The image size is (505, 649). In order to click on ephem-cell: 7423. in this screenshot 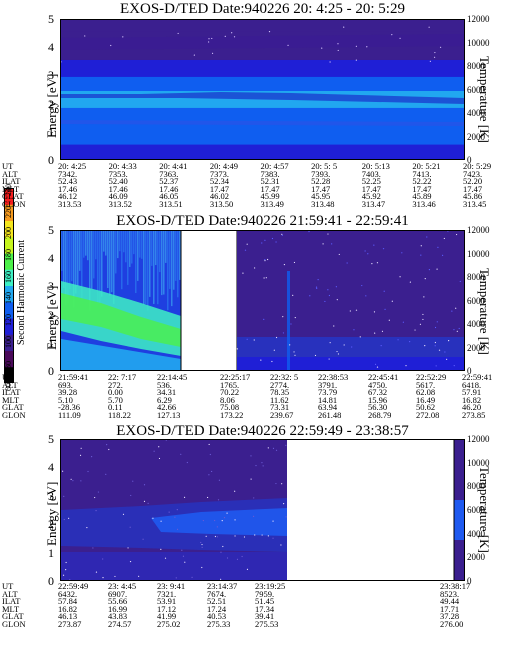, I will do `click(473, 173)`.